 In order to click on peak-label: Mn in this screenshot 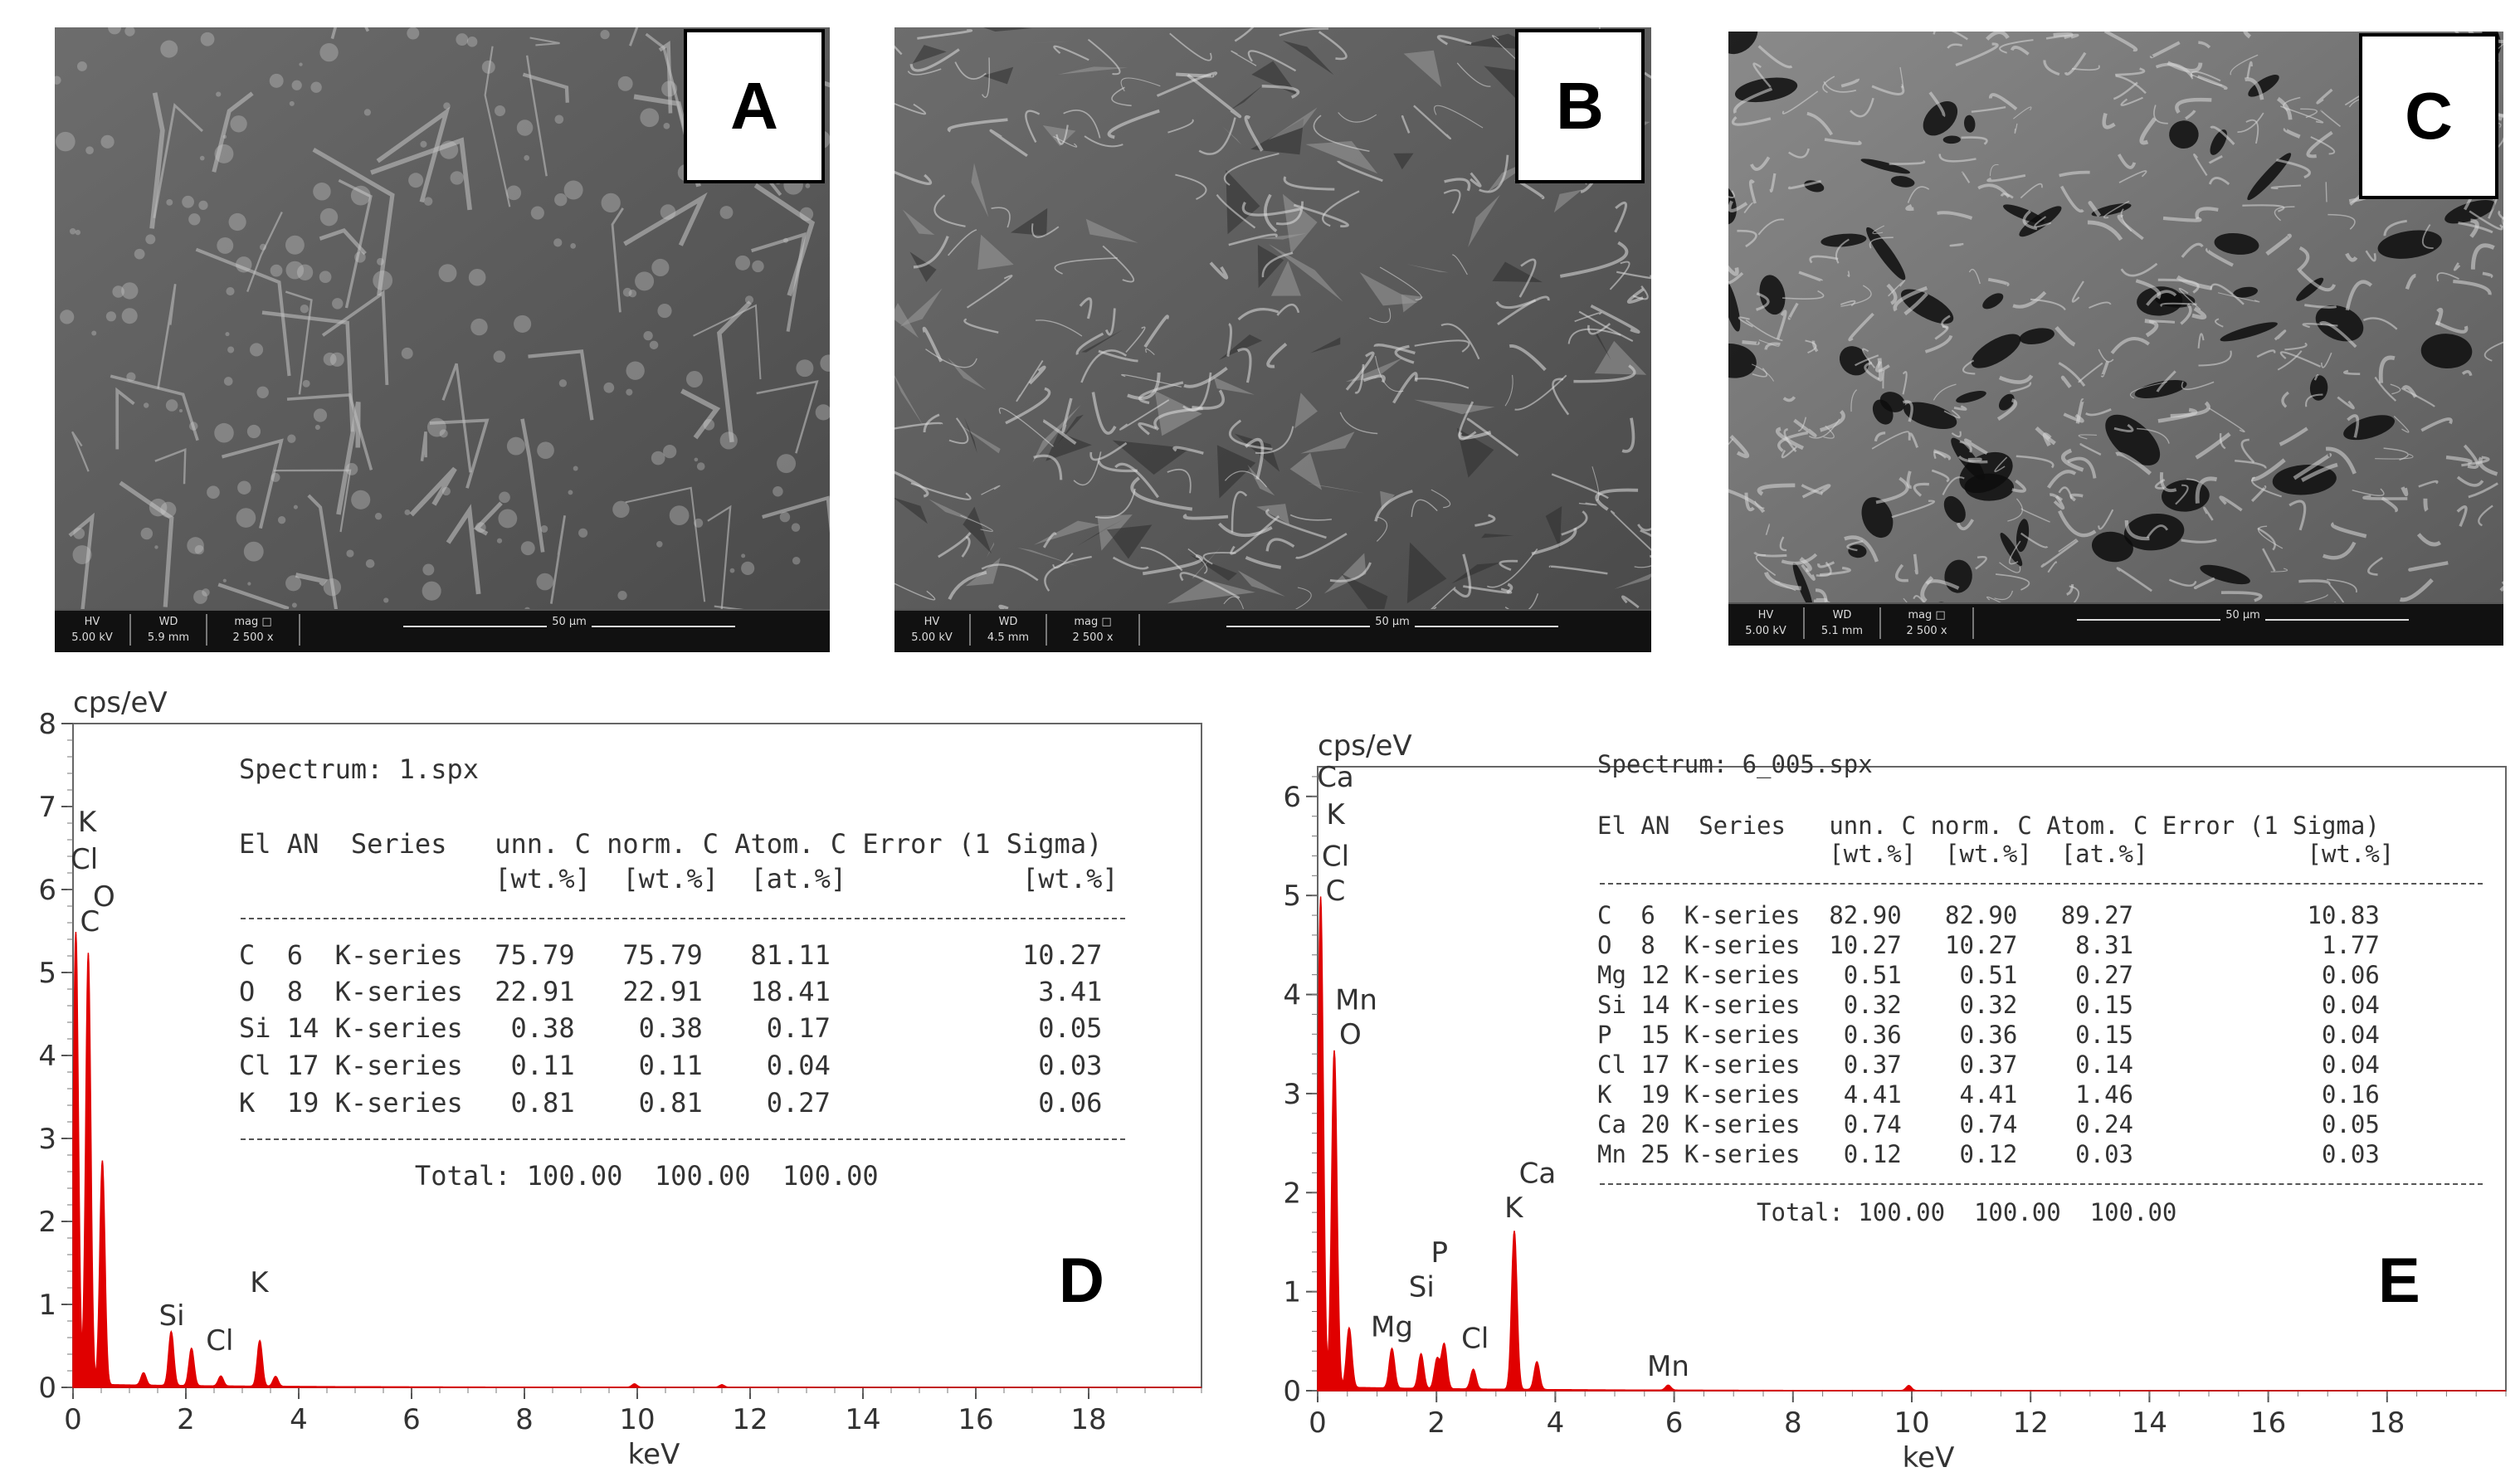, I will do `click(1668, 1367)`.